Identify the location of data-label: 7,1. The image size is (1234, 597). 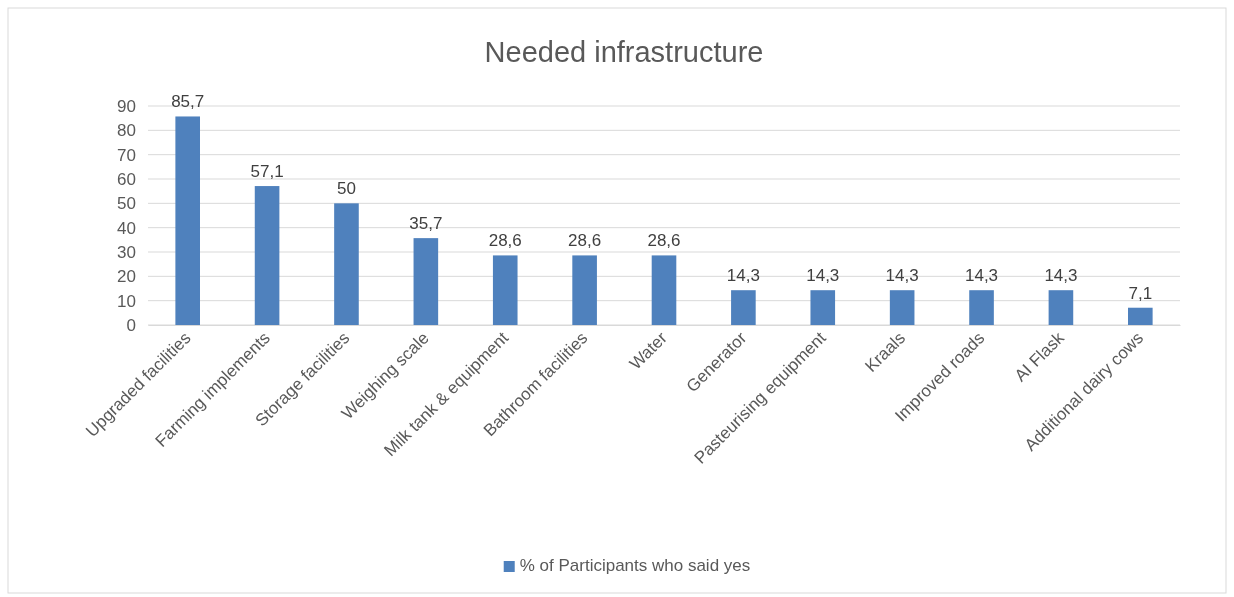
(1140, 293).